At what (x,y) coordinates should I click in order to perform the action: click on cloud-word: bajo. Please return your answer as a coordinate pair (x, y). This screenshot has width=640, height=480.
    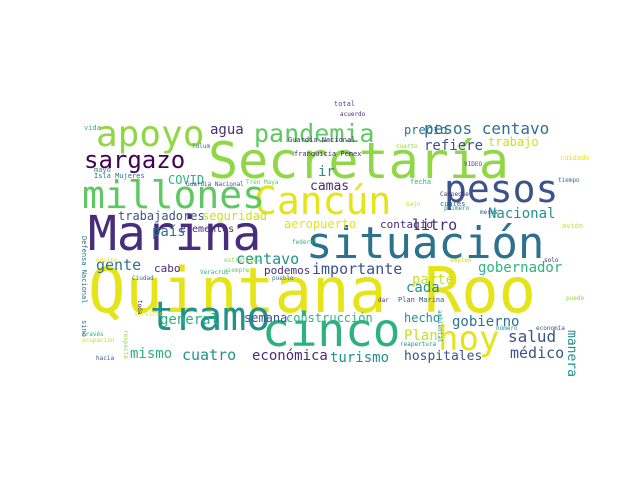
    Looking at the image, I should click on (413, 204).